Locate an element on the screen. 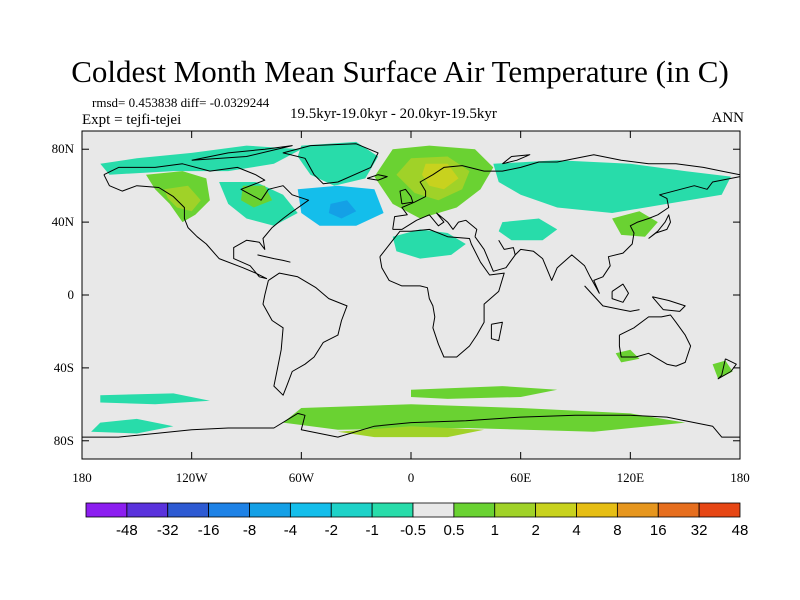  lon-tick-label: 60E is located at coordinates (520, 477).